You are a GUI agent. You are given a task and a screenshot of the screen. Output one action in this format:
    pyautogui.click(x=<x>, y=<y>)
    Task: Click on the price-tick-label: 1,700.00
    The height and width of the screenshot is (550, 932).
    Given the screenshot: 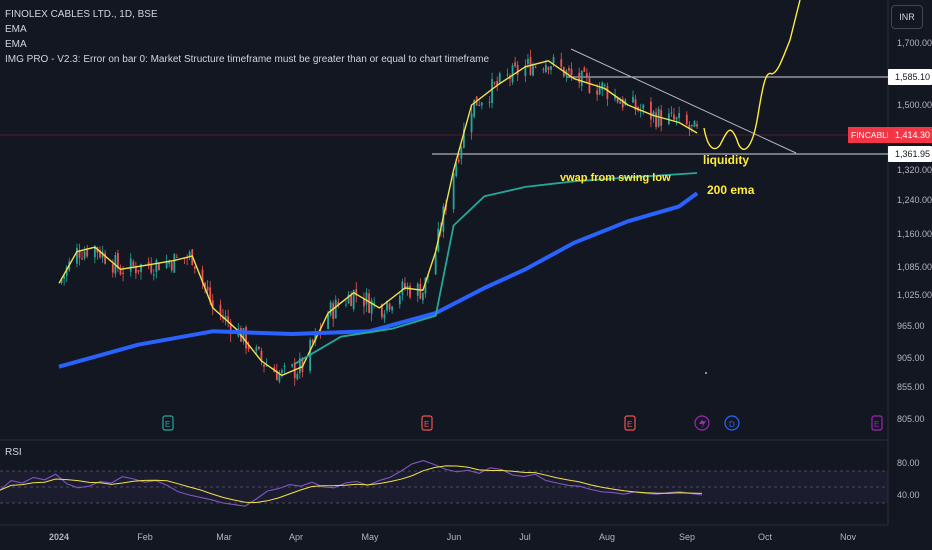 What is the action you would take?
    pyautogui.click(x=914, y=43)
    